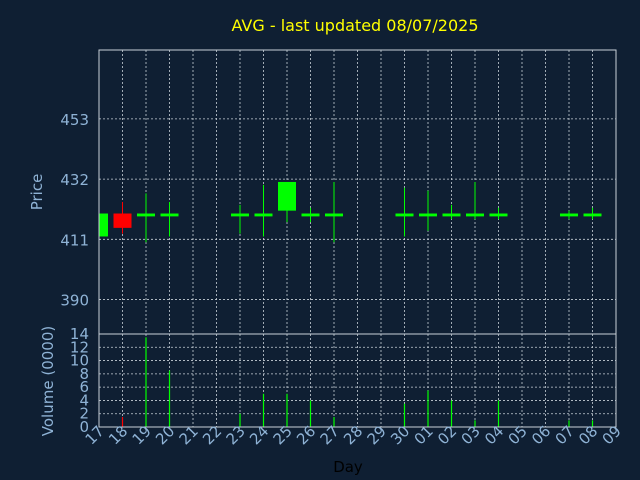  I want to click on volume-tick-label: 0, so click(84, 427).